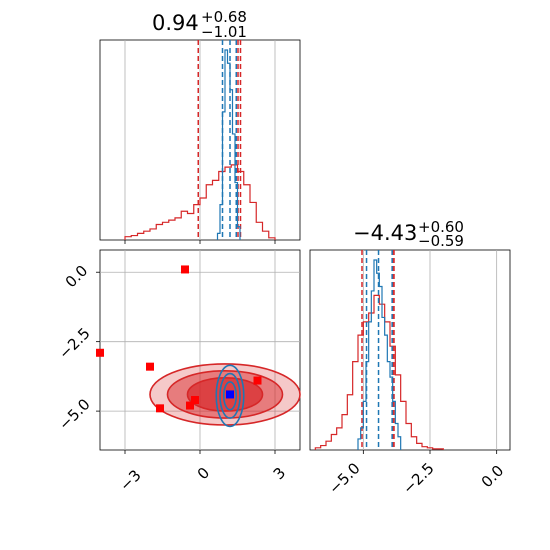 The height and width of the screenshot is (550, 550). What do you see at coordinates (77, 277) in the screenshot?
I see `joint-y-tick-2: 0.0` at bounding box center [77, 277].